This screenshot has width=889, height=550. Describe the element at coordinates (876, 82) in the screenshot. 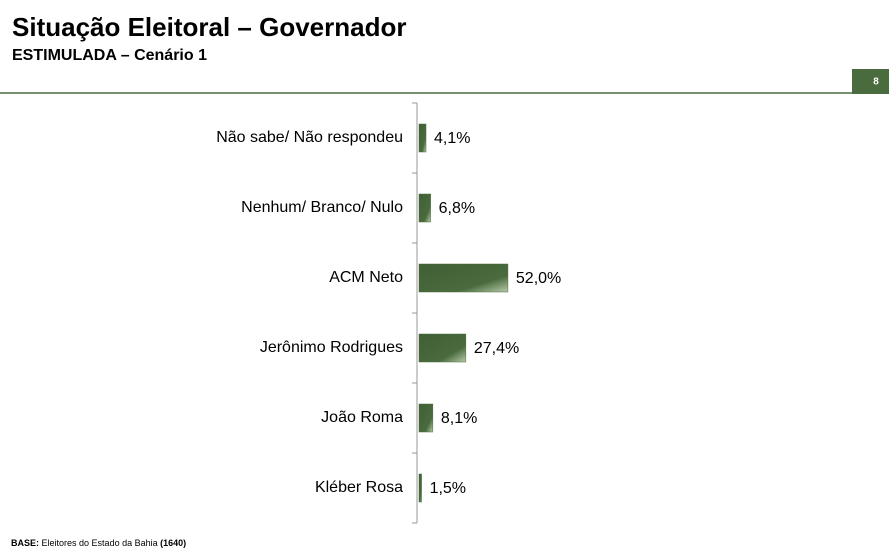

I see `page-number: 8` at that location.